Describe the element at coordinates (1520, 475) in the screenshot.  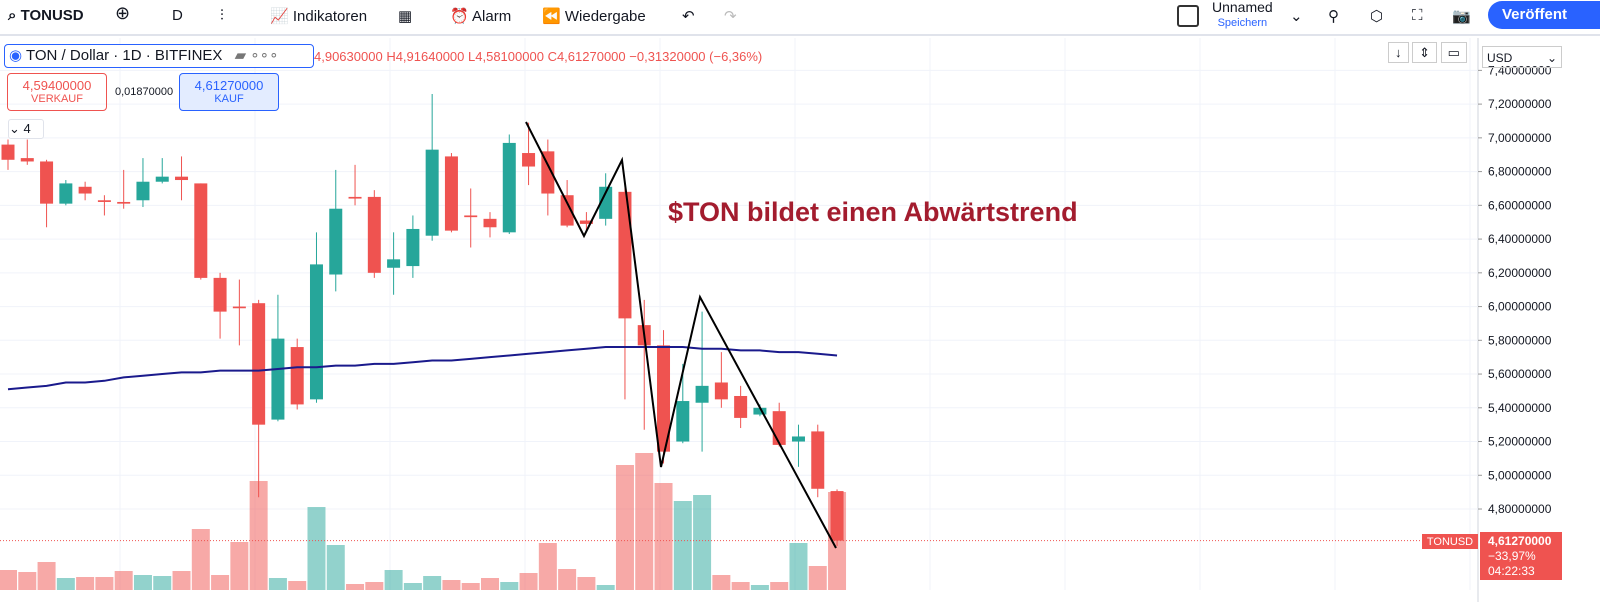
I see `y-tick-label: 5,00000000` at that location.